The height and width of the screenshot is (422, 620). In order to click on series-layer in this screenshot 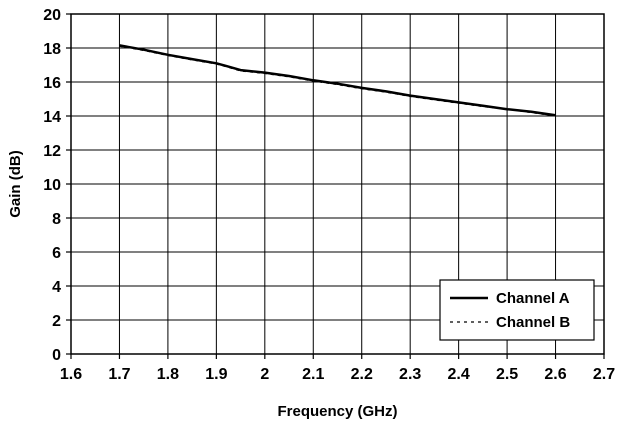, I will do `click(337, 80)`.